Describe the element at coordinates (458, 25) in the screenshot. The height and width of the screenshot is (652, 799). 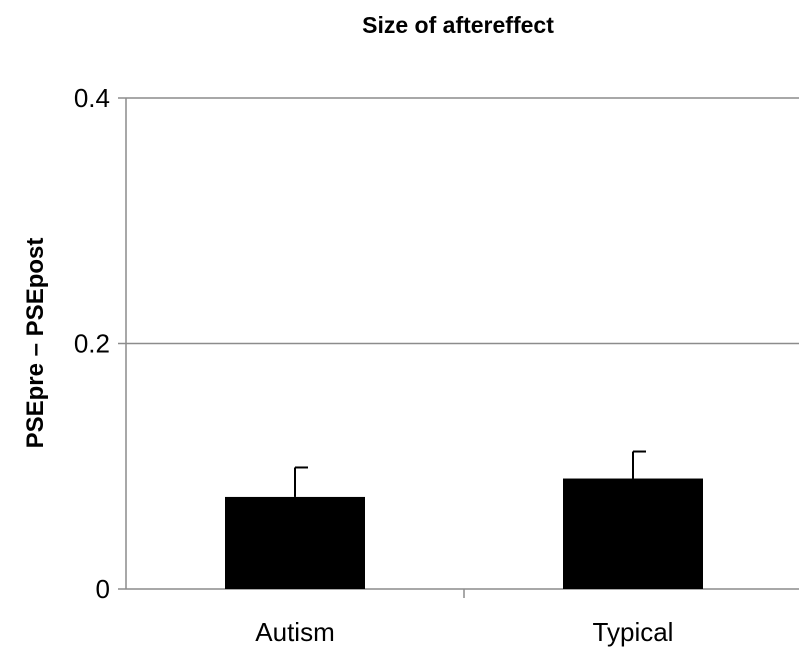
I see `chart-title: Size of aftereffect` at that location.